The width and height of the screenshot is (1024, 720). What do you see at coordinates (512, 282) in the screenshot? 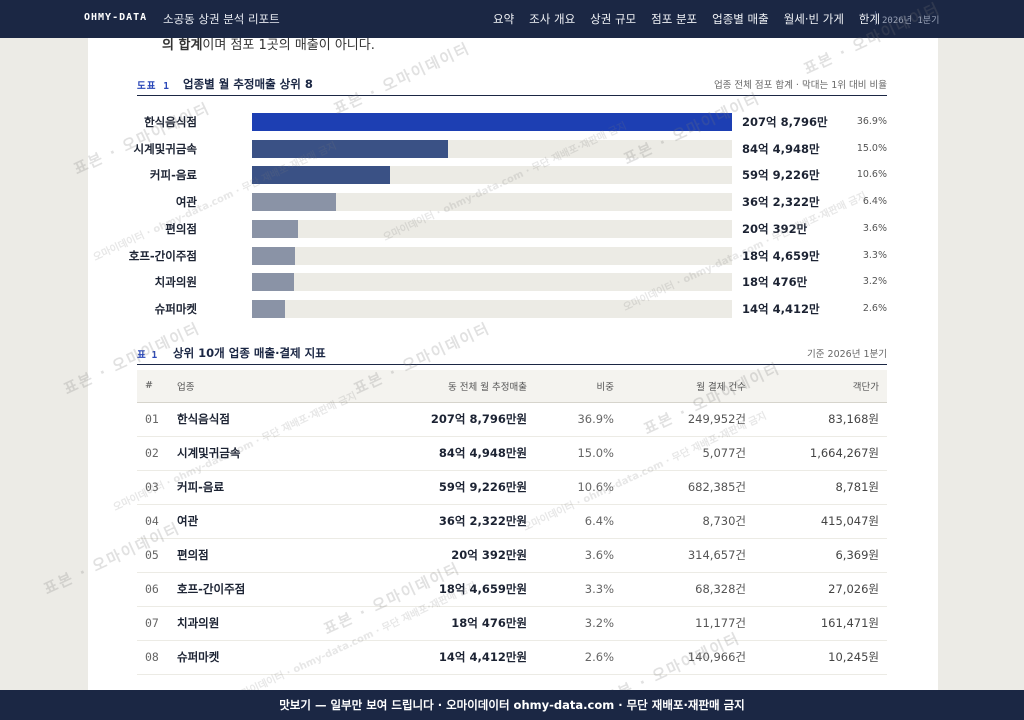
I see `bar-row: 치과의원 18억 476만 3.2%` at bounding box center [512, 282].